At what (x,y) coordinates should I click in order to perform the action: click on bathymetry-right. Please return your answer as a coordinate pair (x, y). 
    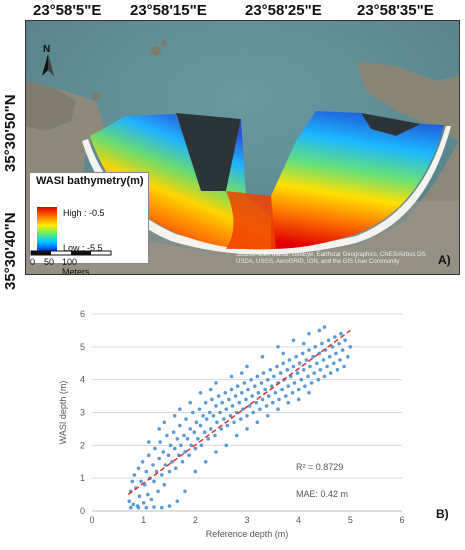
    Looking at the image, I should click on (357, 180).